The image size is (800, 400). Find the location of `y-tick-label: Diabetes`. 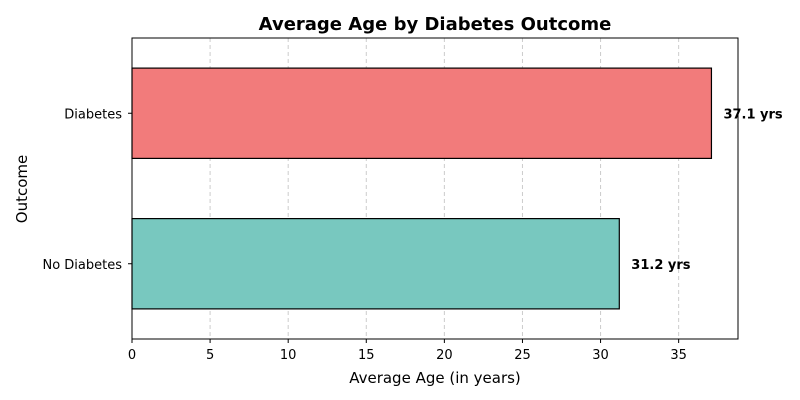

y-tick-label: Diabetes is located at coordinates (93, 114).